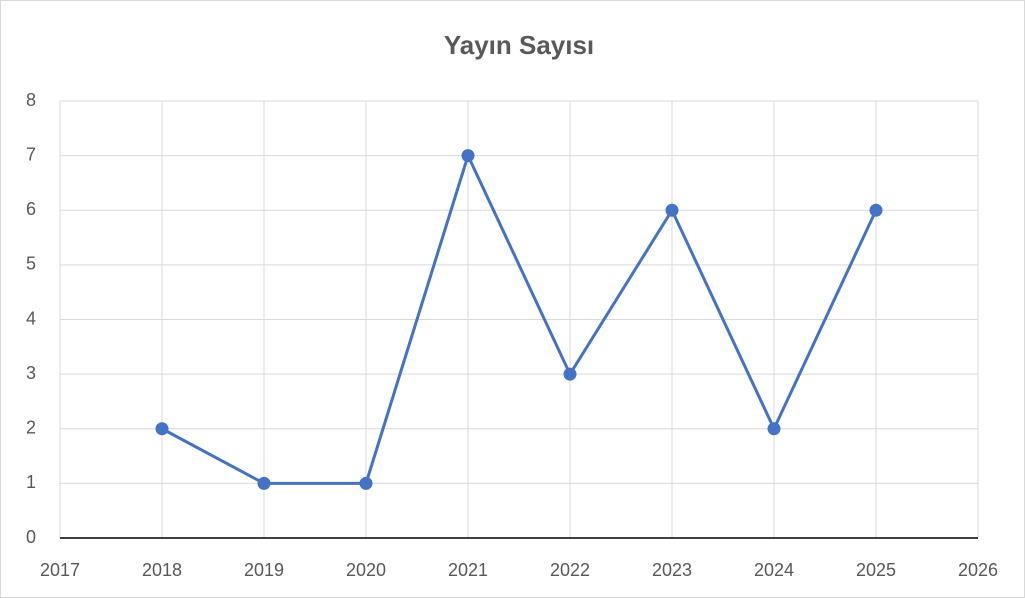 The height and width of the screenshot is (598, 1025). I want to click on y-tick-label: 2, so click(31, 428).